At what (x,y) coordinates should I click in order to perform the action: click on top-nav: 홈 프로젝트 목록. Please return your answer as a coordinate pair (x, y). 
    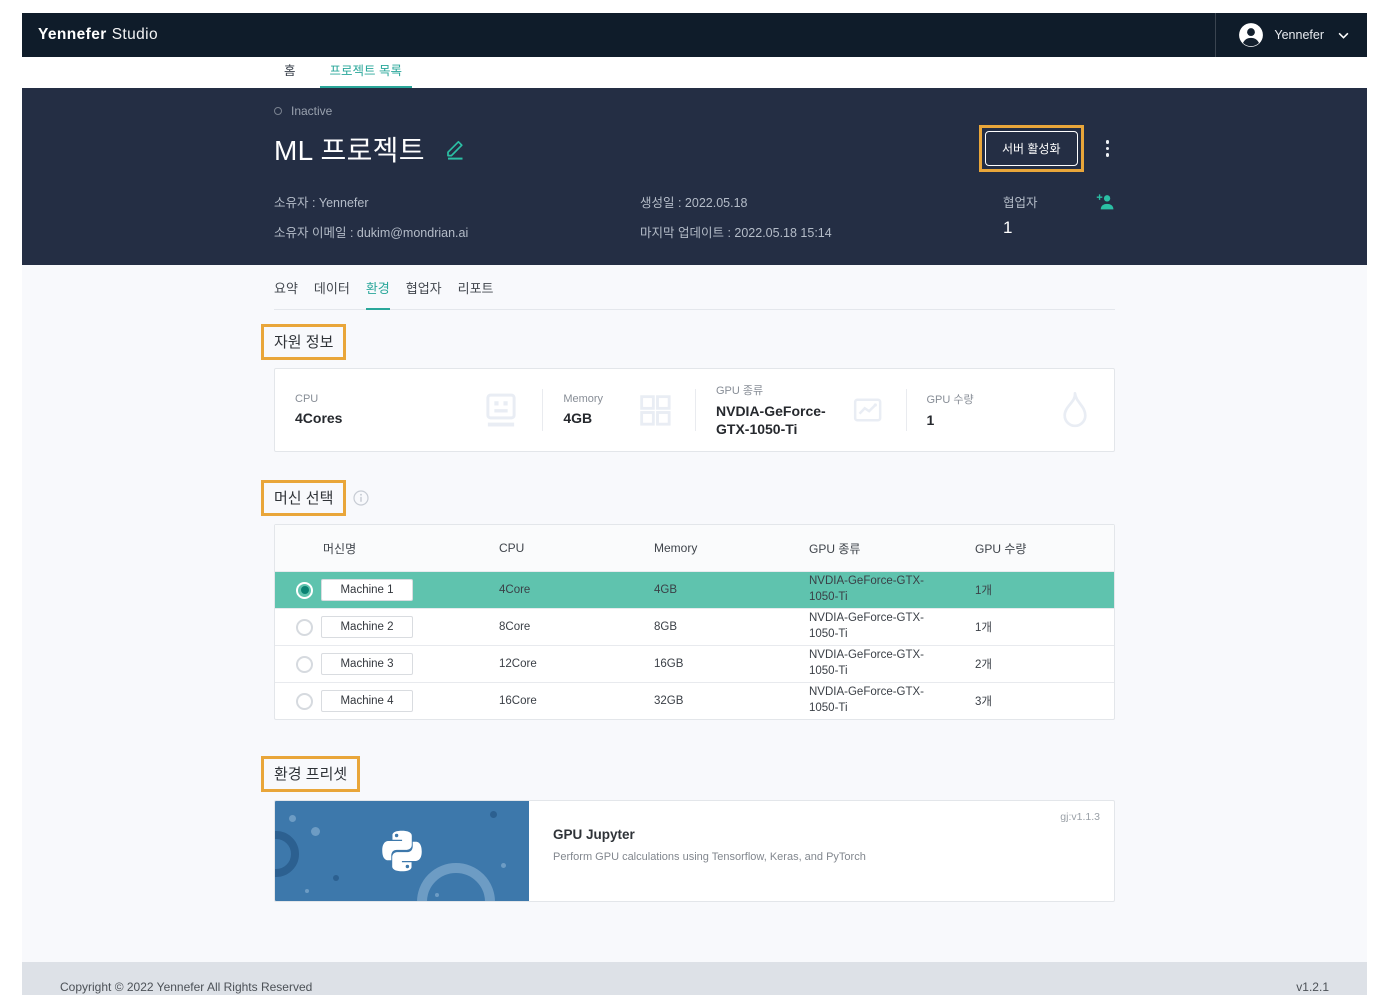
    Looking at the image, I should click on (694, 72).